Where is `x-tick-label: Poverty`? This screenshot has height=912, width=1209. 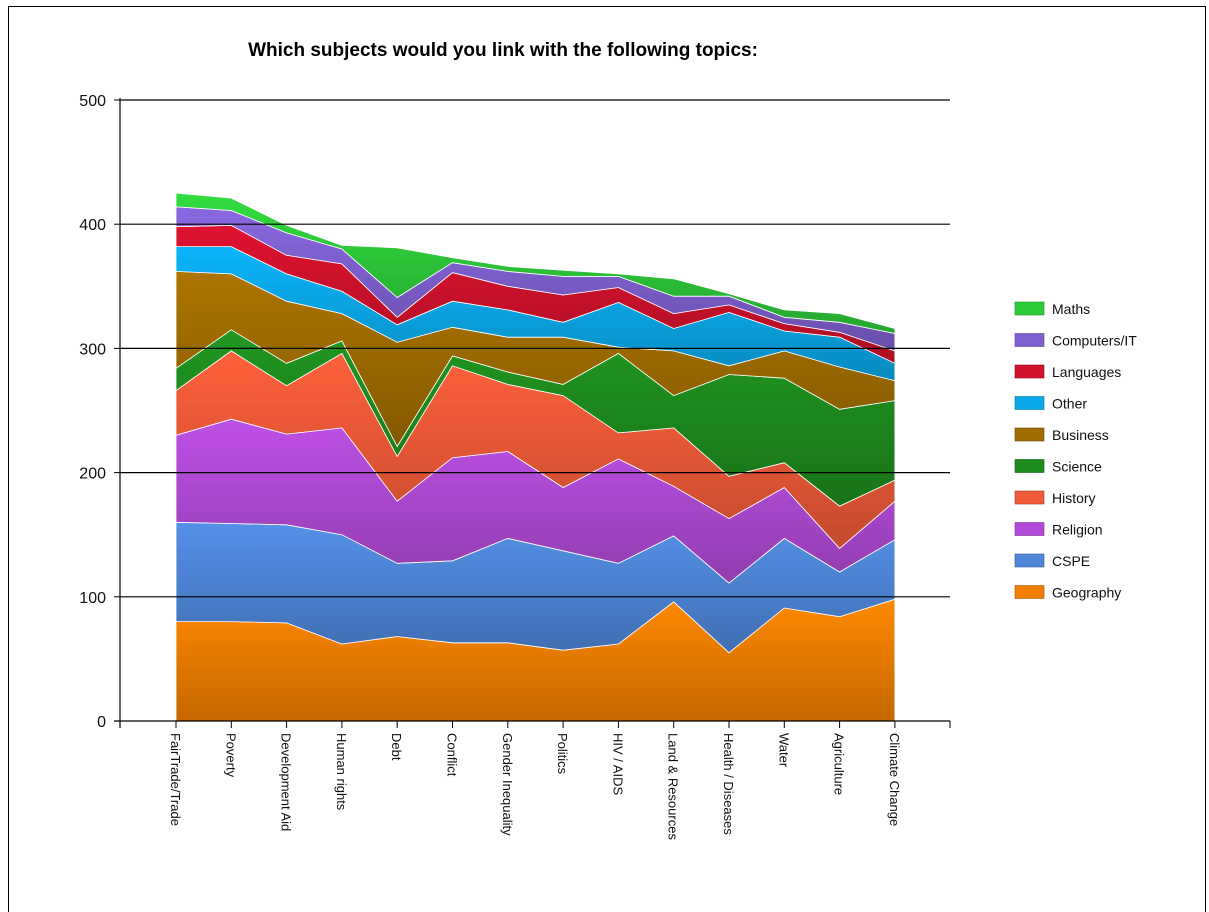
x-tick-label: Poverty is located at coordinates (230, 755).